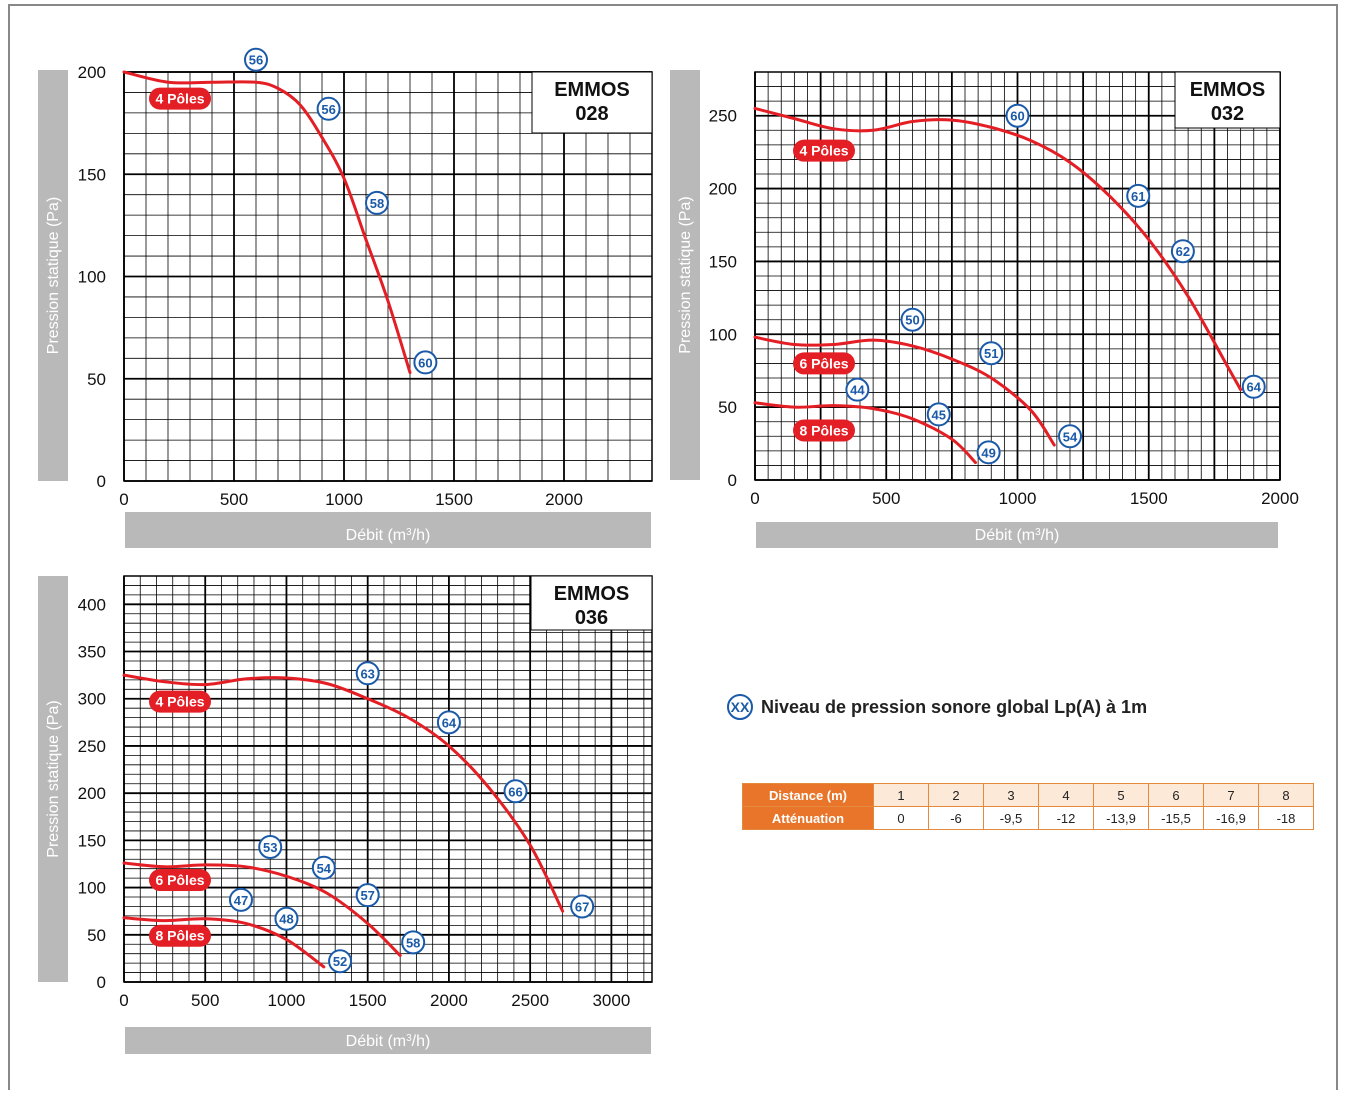  What do you see at coordinates (912, 320) in the screenshot?
I see `sound-level-label: 50` at bounding box center [912, 320].